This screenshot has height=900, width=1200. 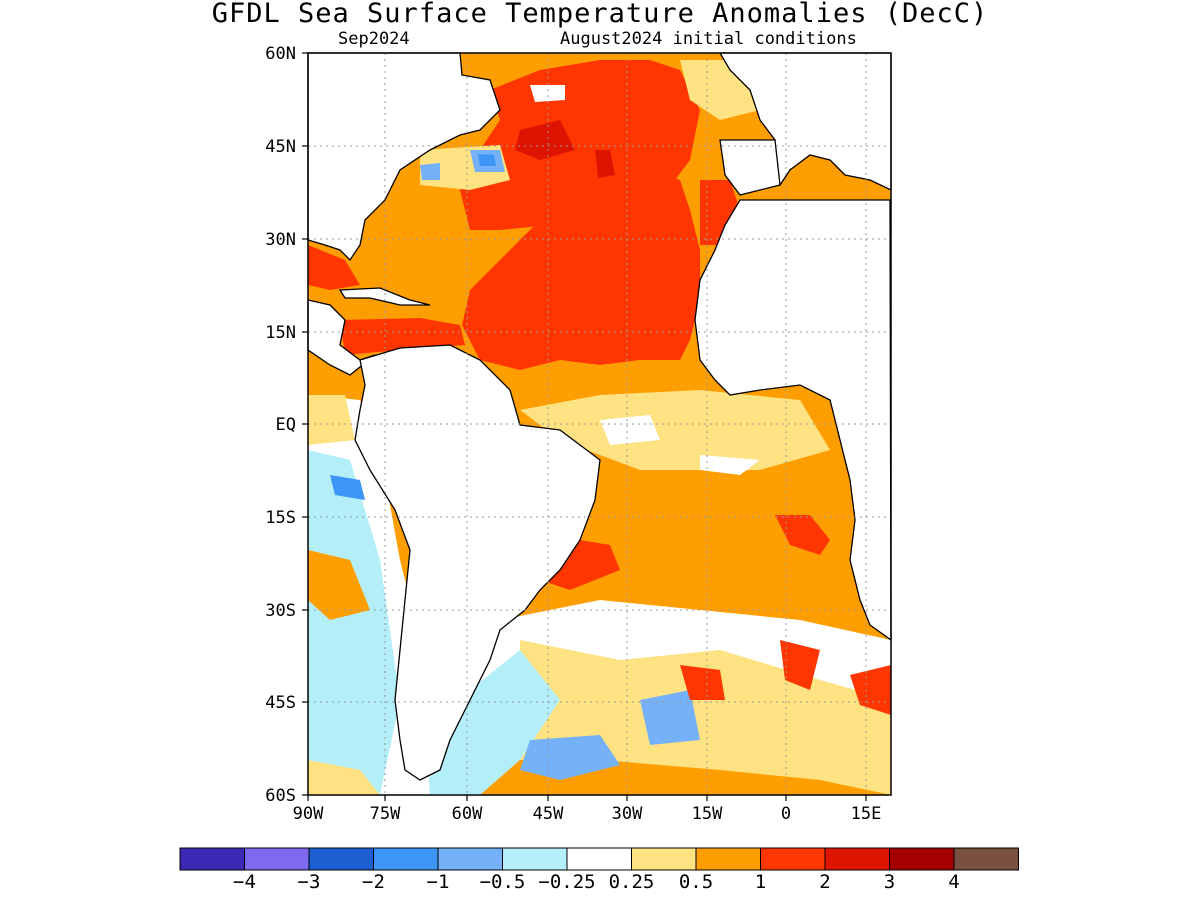 What do you see at coordinates (786, 814) in the screenshot?
I see `lon-label: 0` at bounding box center [786, 814].